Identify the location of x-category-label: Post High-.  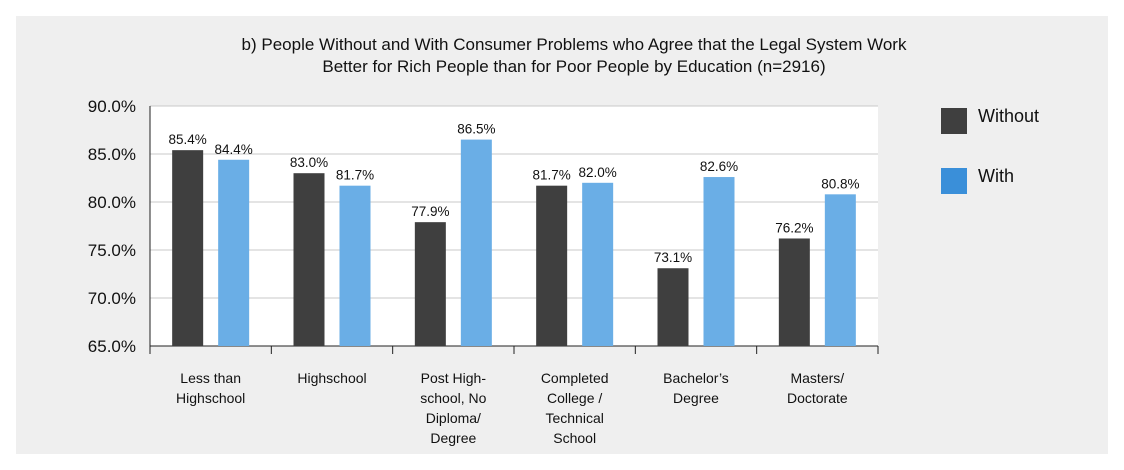
(454, 378).